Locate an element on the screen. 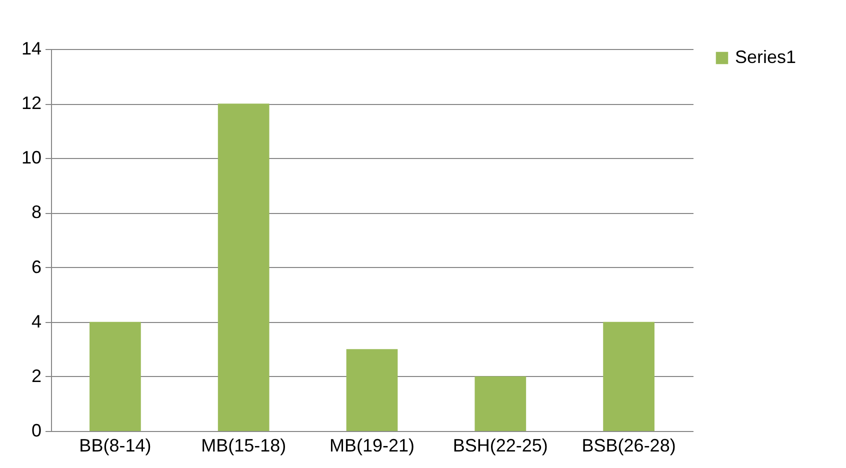  y-tick-label: 12 is located at coordinates (31, 103).